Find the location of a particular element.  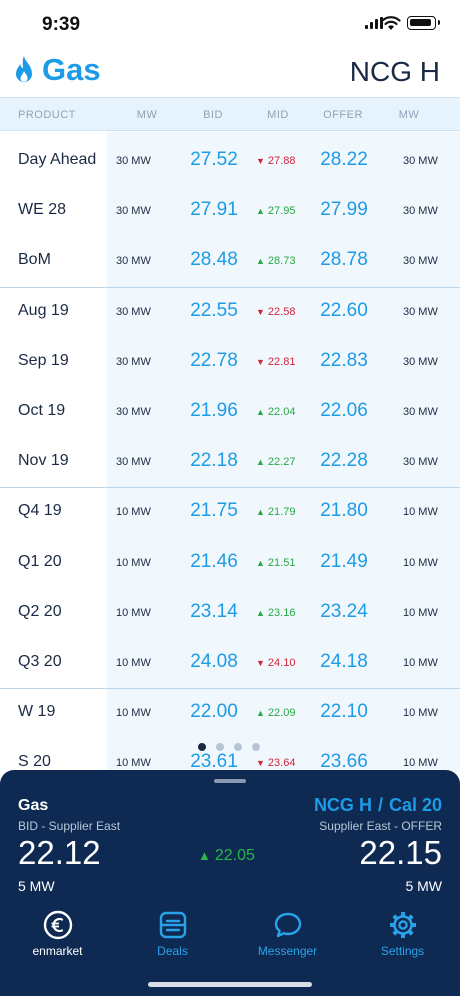

row-offer-price: 21.49 is located at coordinates (344, 561).